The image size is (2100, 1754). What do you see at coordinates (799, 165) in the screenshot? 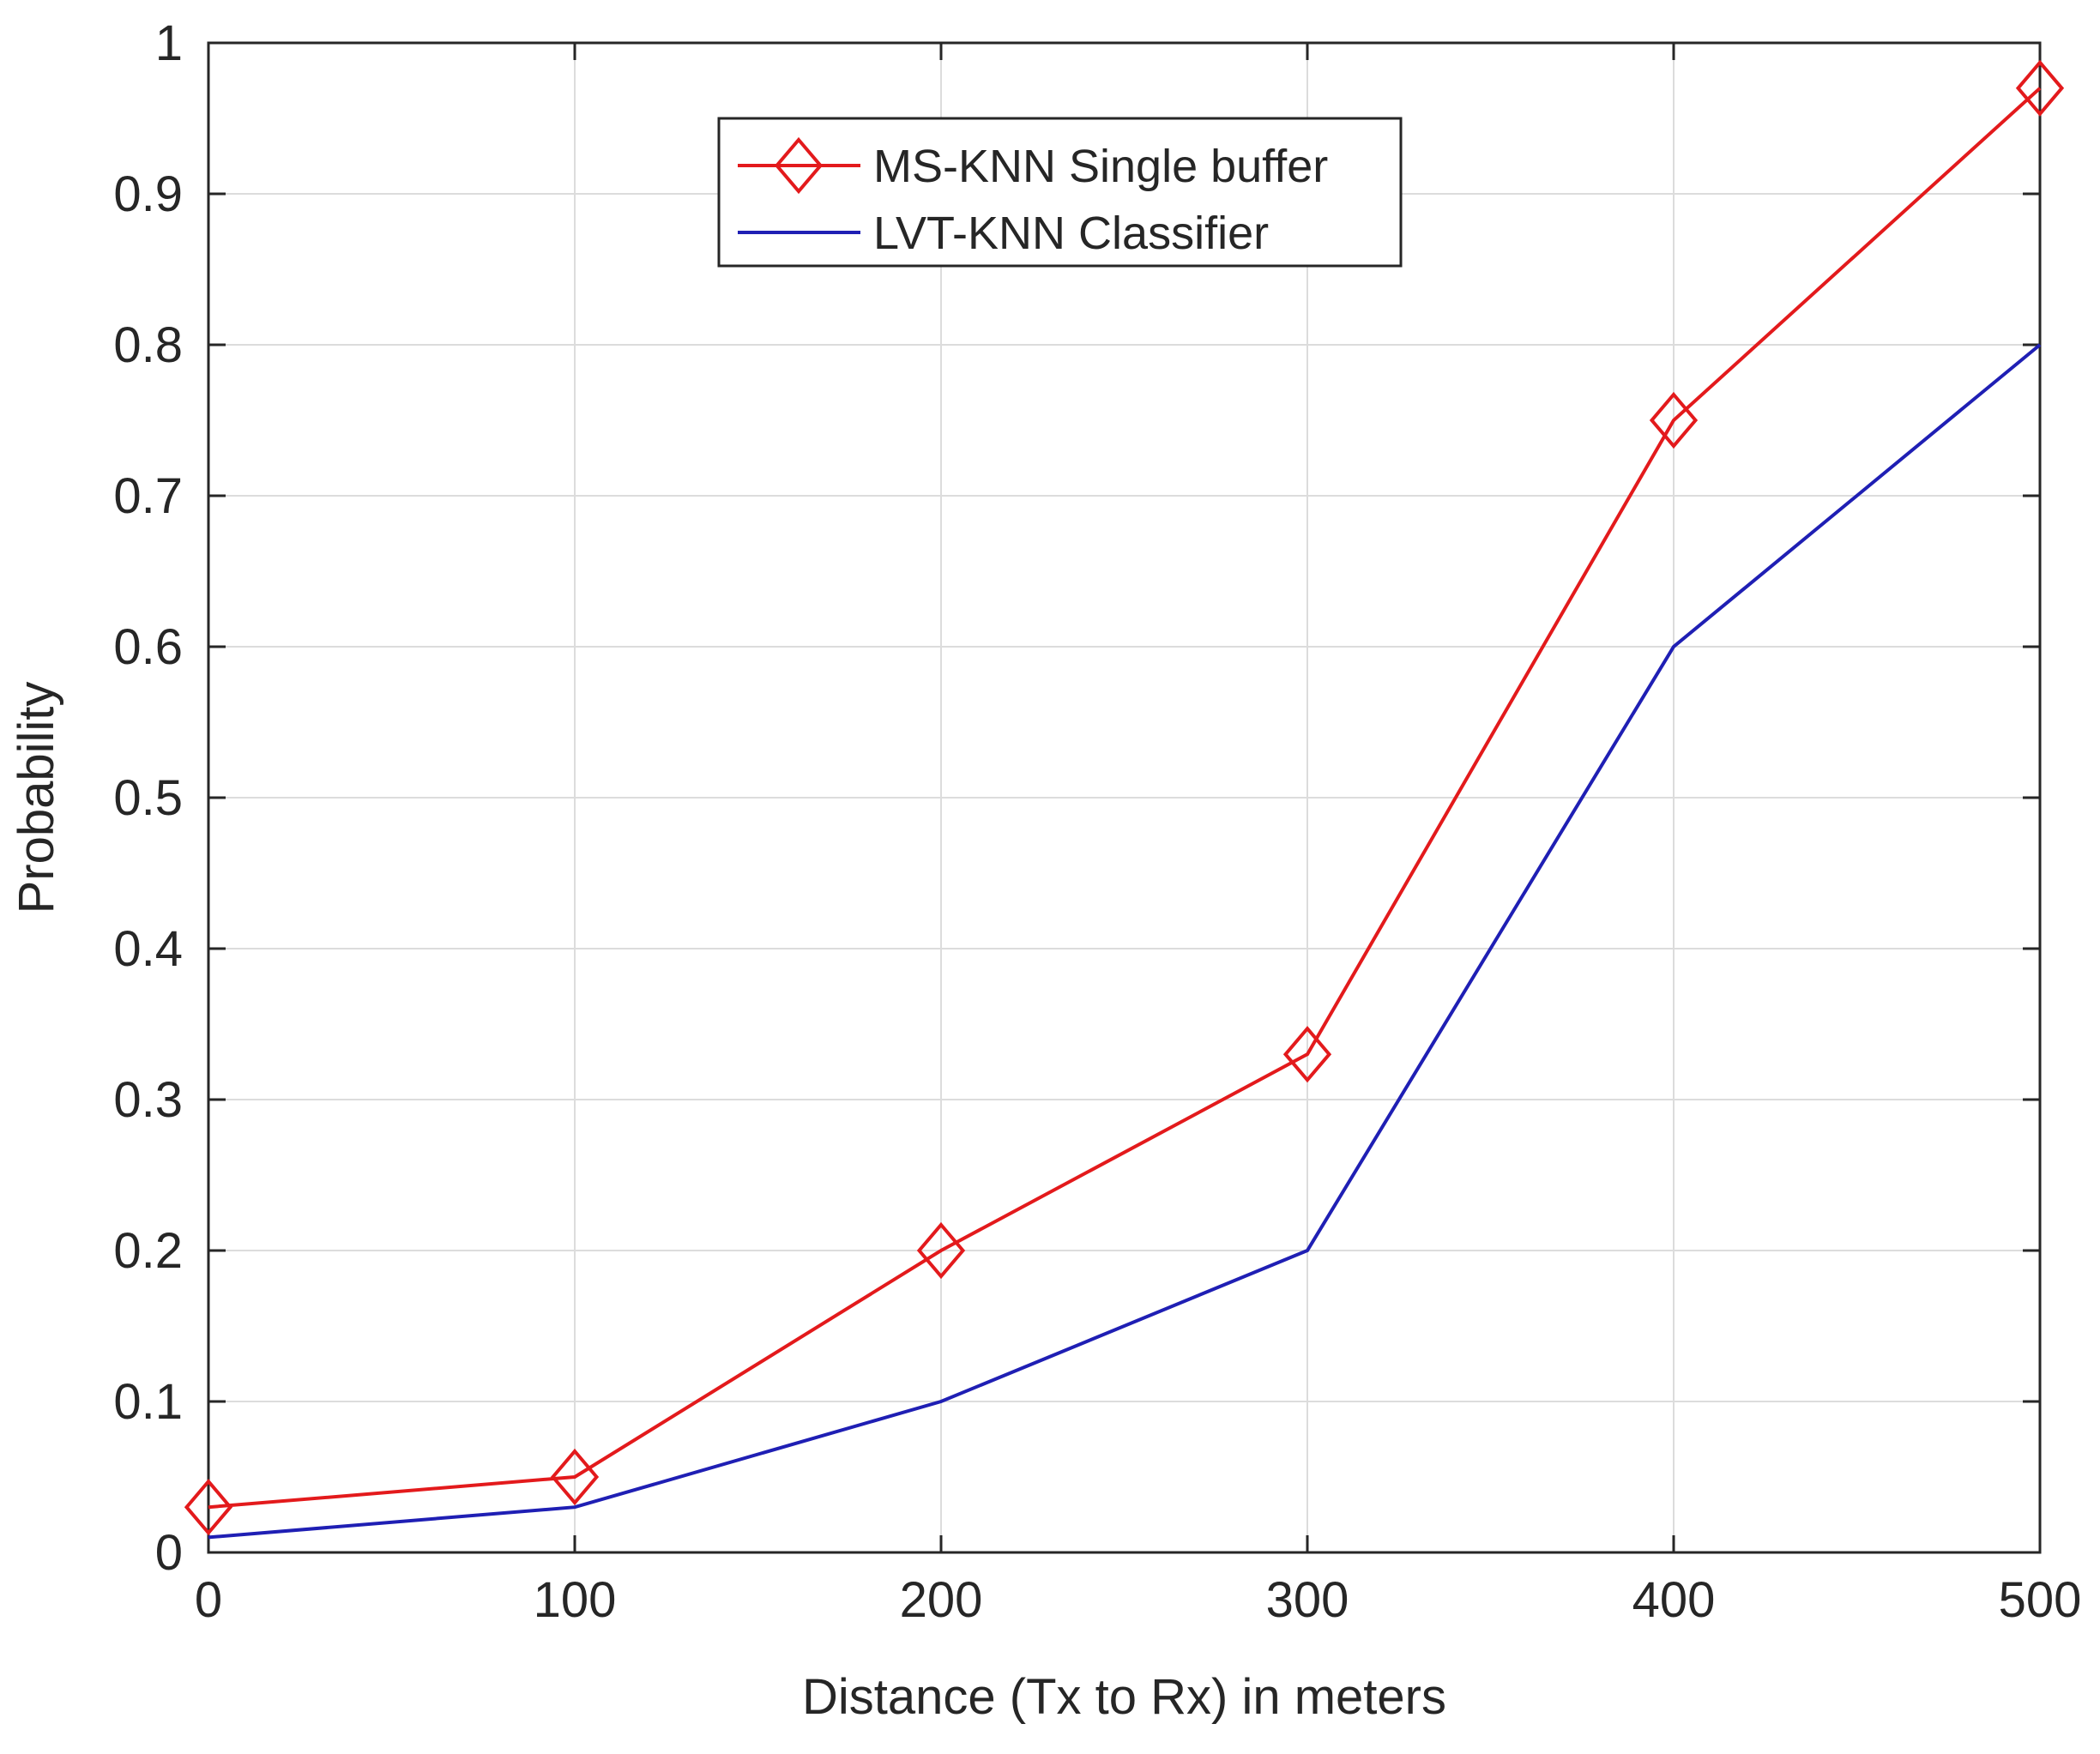
I see `legend-marker-swatch` at bounding box center [799, 165].